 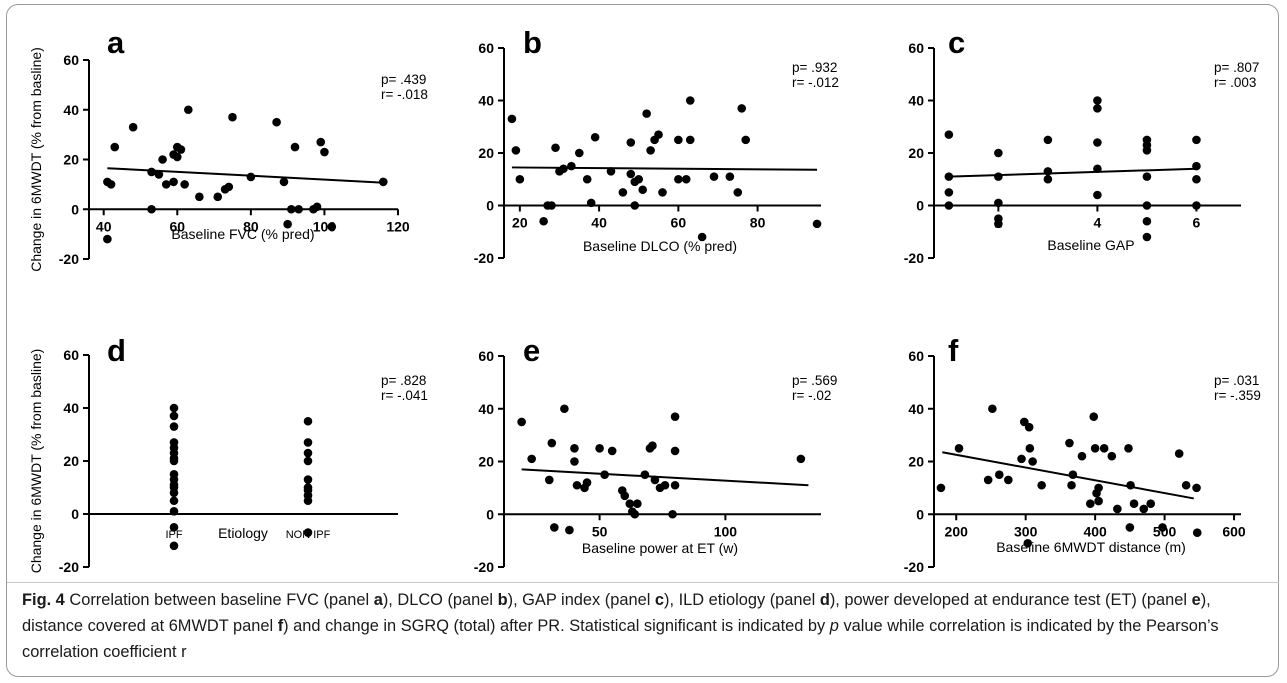 I want to click on panel-d-y-label: Change in 6MWDT (% from basline), so click(x=36, y=461).